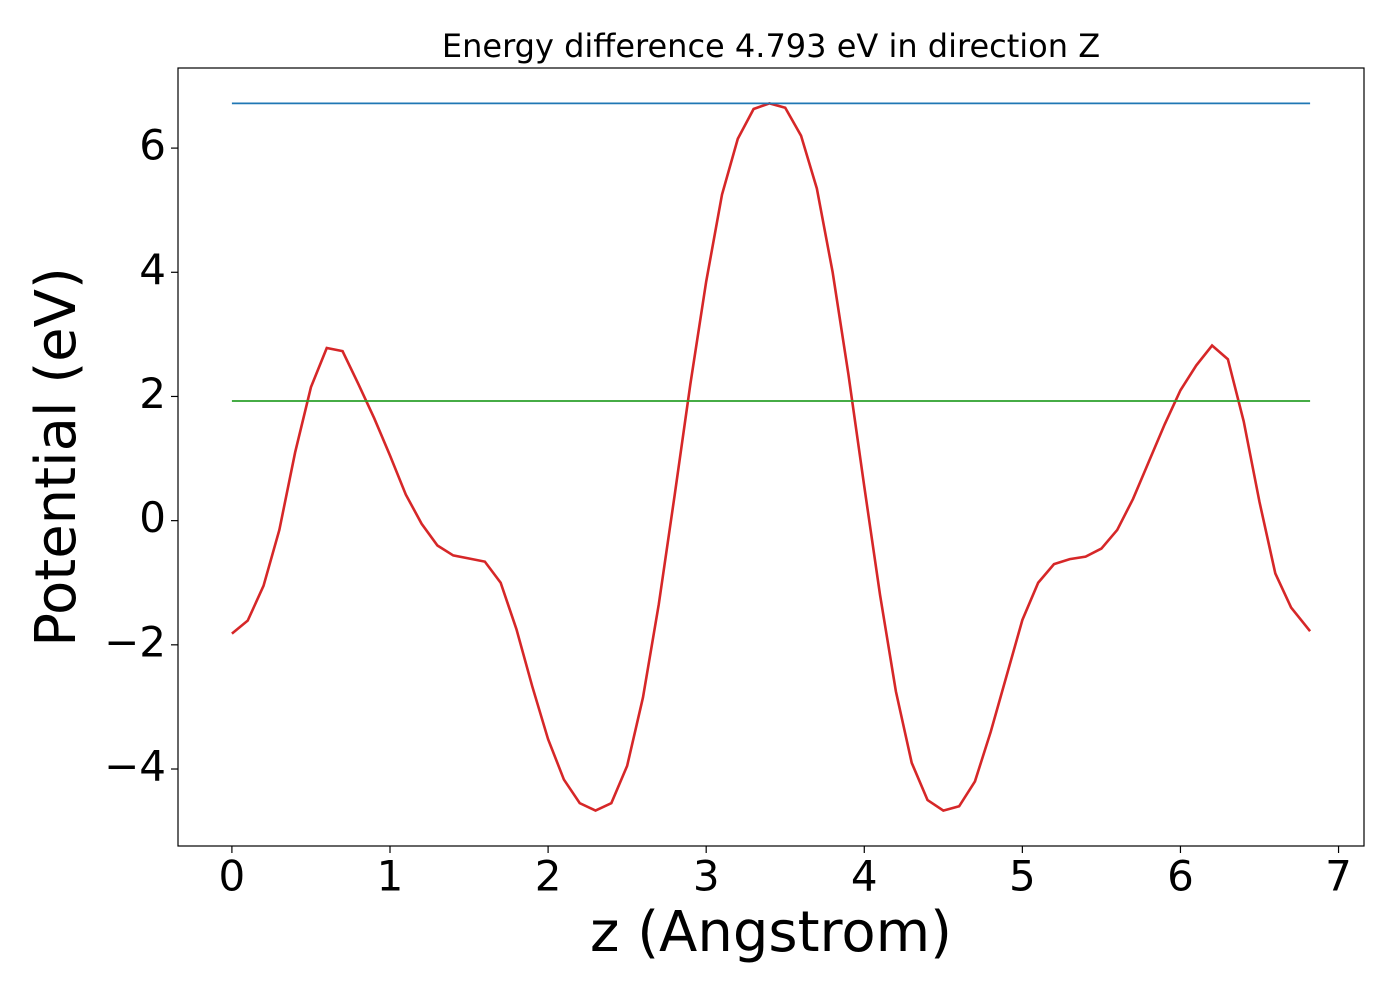  Describe the element at coordinates (135, 766) in the screenshot. I see `y-tick-label: −4` at that location.